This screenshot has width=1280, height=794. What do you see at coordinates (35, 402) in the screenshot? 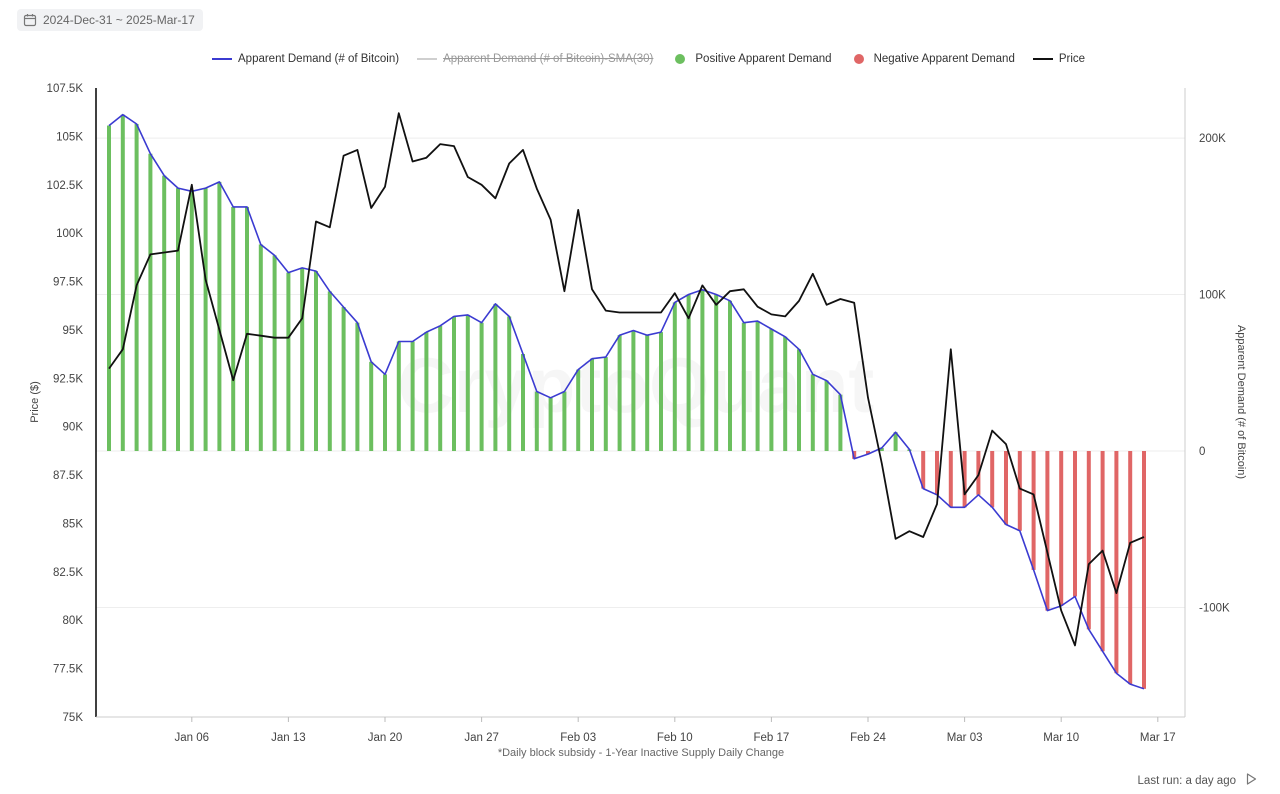
I see `left-axis-title: Price ($)` at bounding box center [35, 402].